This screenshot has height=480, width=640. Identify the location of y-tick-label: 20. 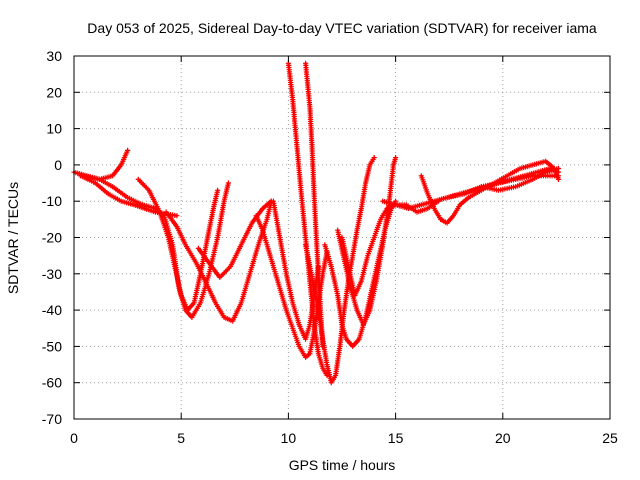
(54, 92).